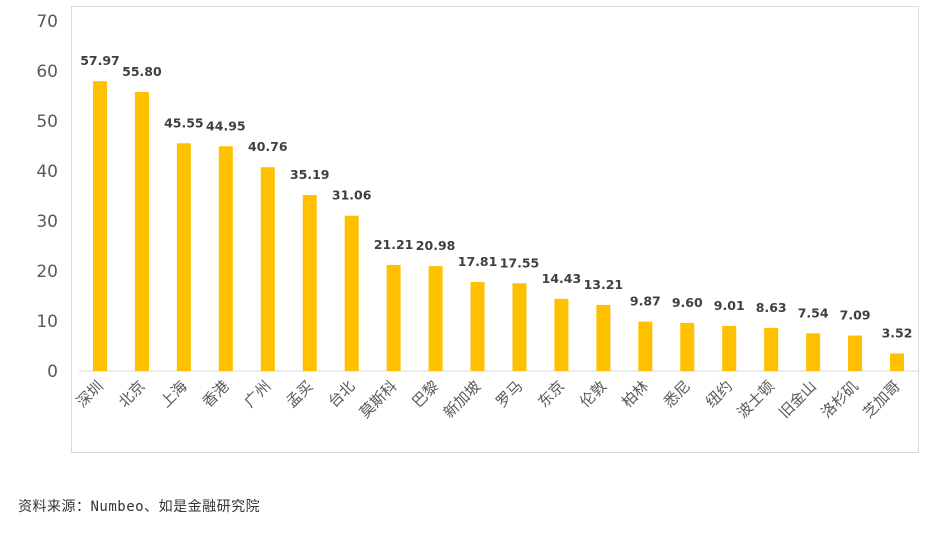 This screenshot has width=931, height=538. Describe the element at coordinates (755, 399) in the screenshot. I see `x-tick-label: 波士顿` at that location.